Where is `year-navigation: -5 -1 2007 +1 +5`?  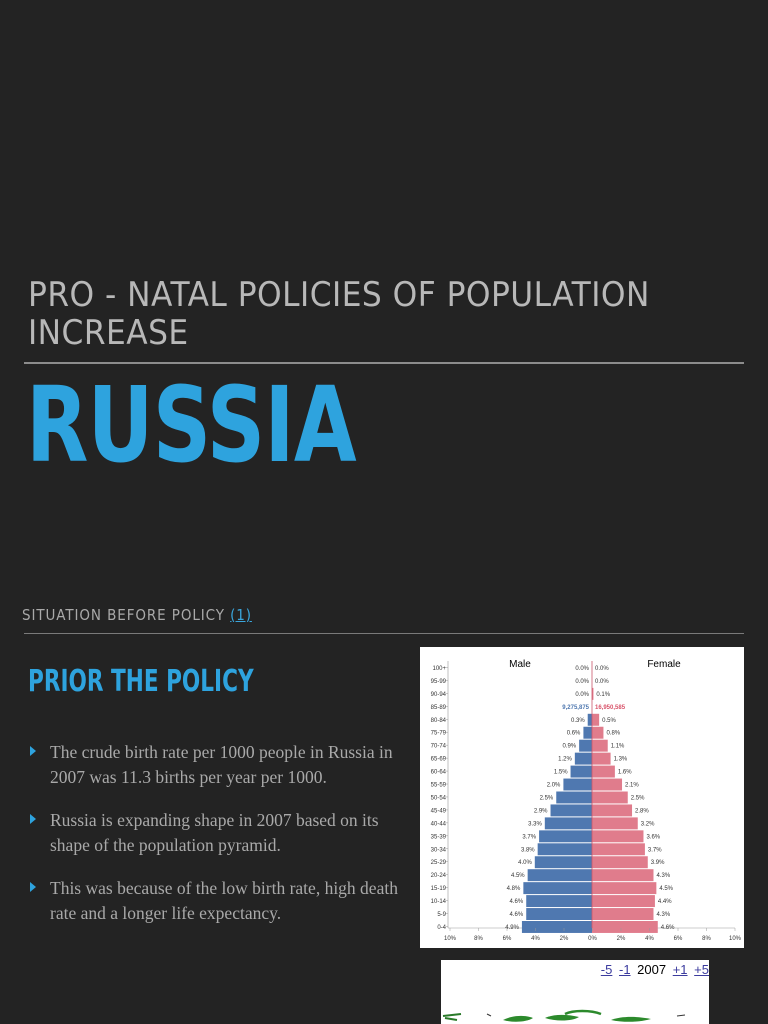
year-navigation: -5 -1 2007 +1 +5 is located at coordinates (653, 969).